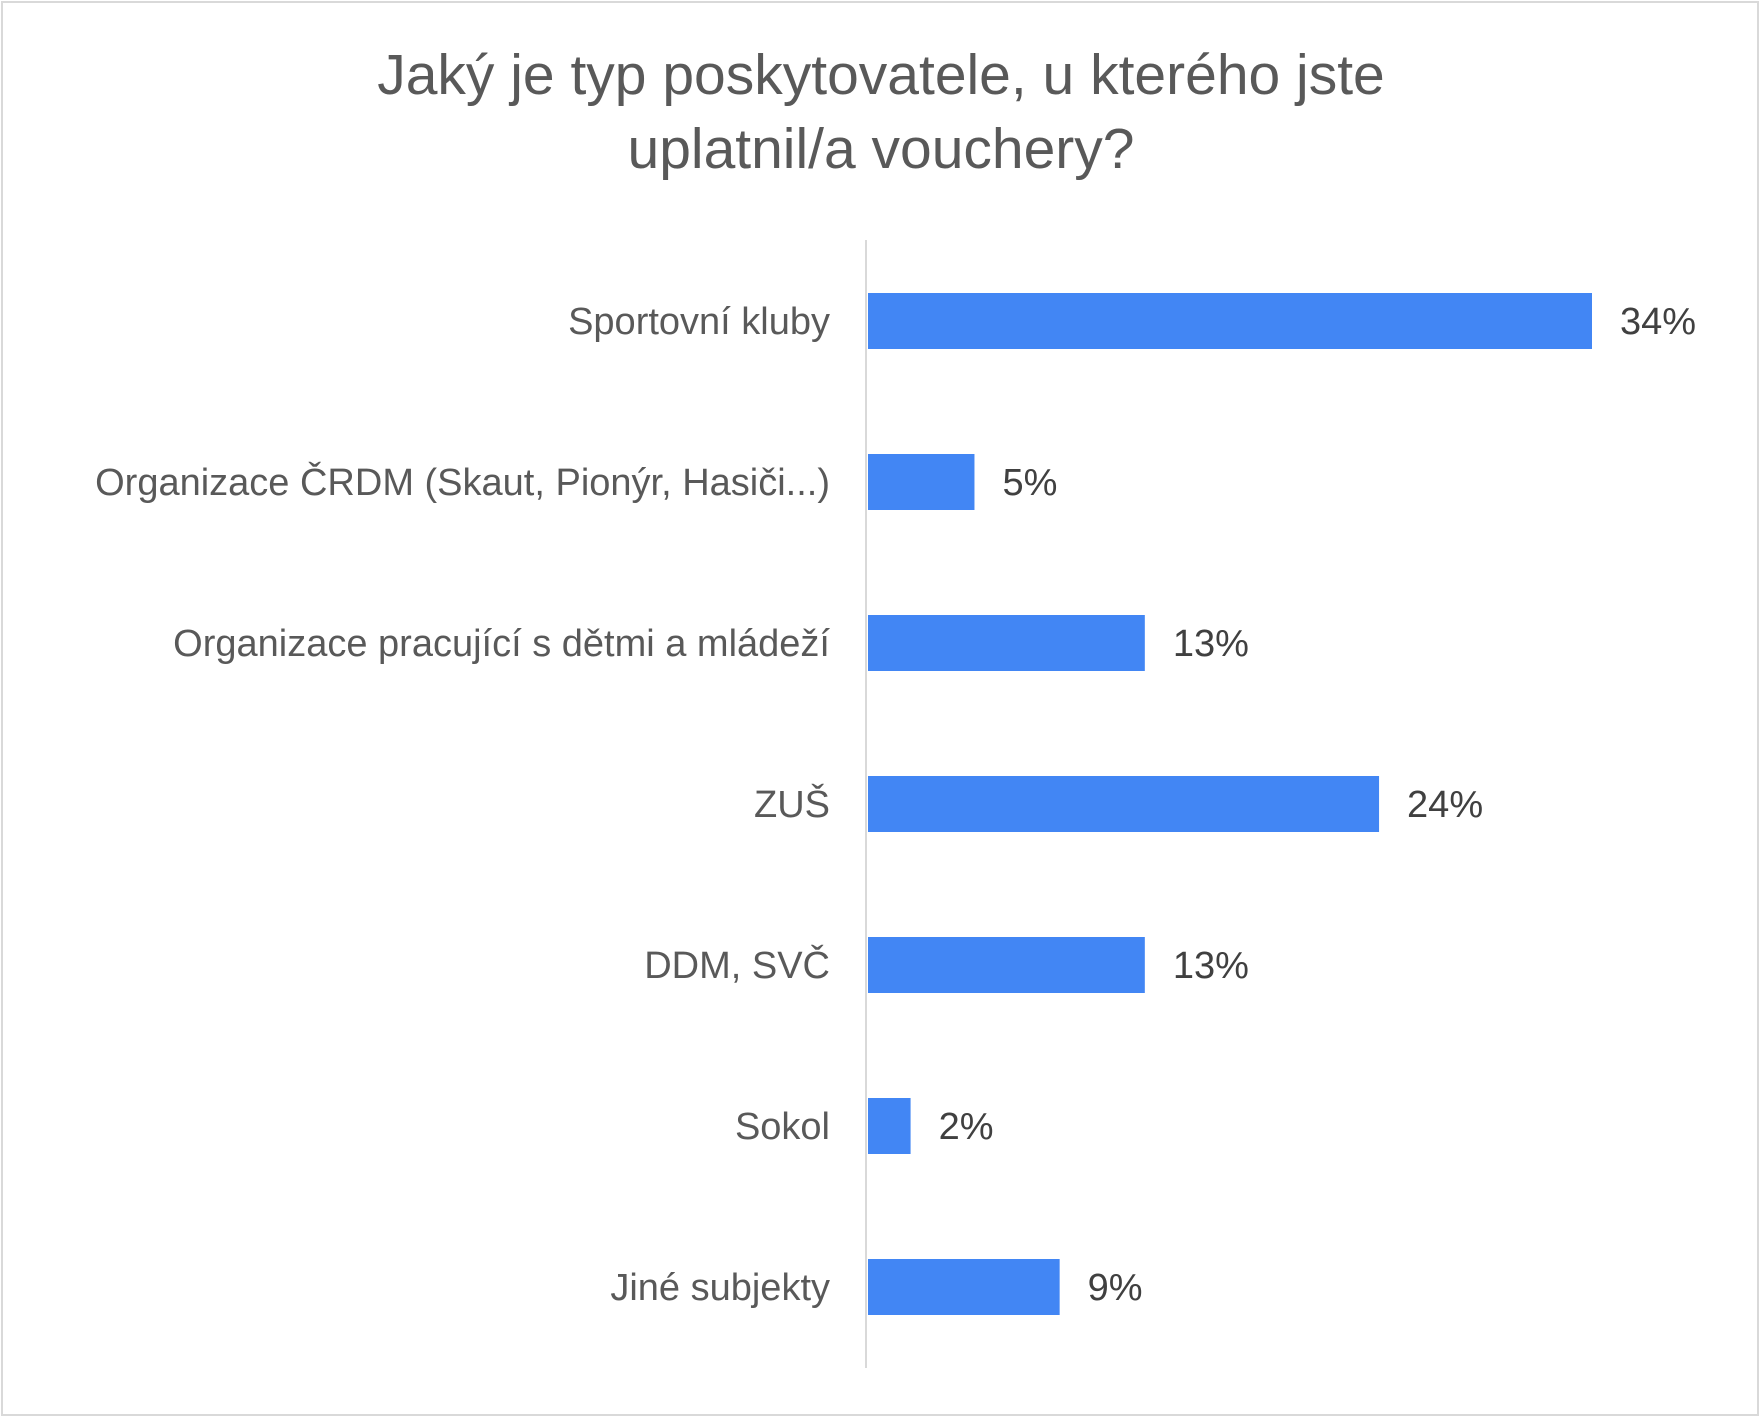 This screenshot has height=1419, width=1762. What do you see at coordinates (881, 149) in the screenshot?
I see `chart-title-line-2: uplatnil/a vouchery?` at bounding box center [881, 149].